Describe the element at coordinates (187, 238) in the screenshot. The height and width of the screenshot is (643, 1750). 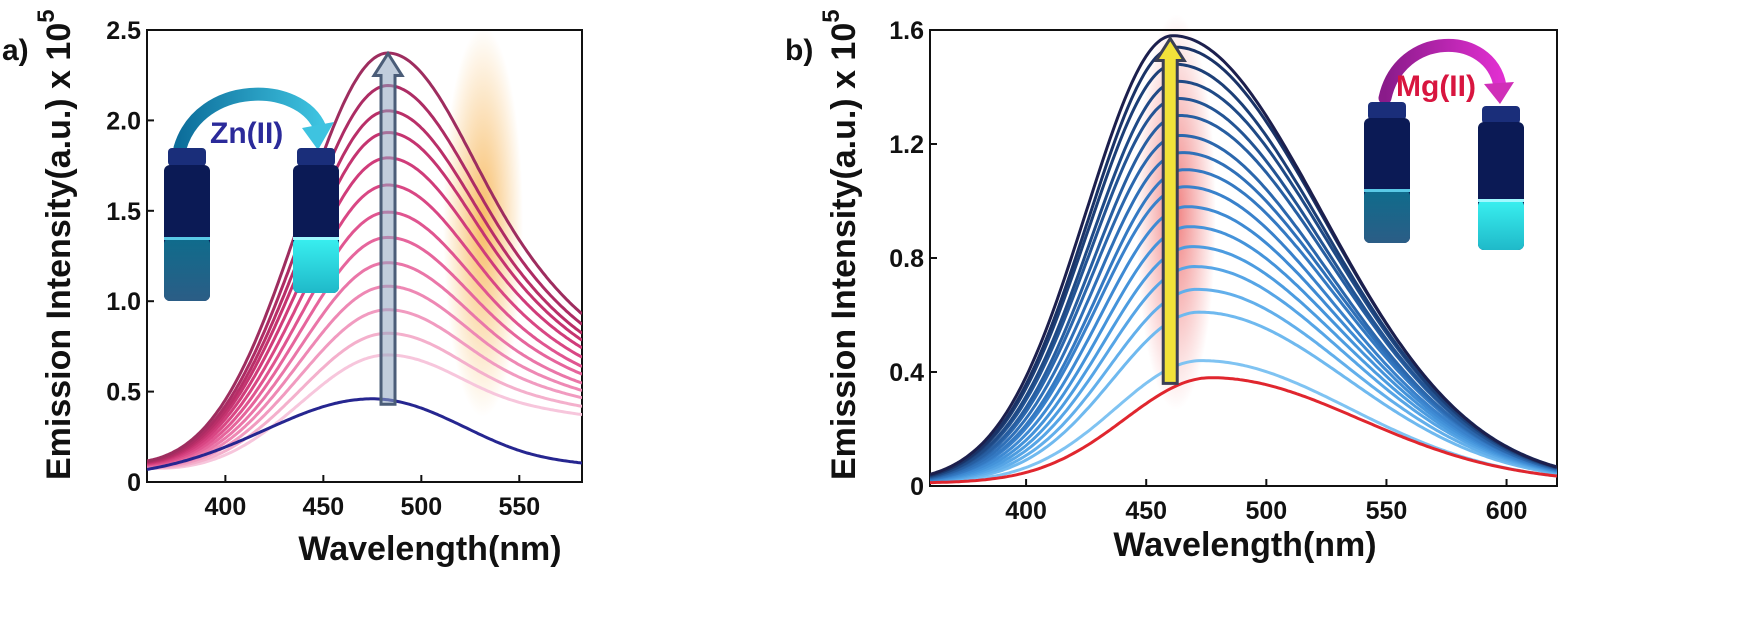
I see `vial-zn-before-meniscus` at that location.